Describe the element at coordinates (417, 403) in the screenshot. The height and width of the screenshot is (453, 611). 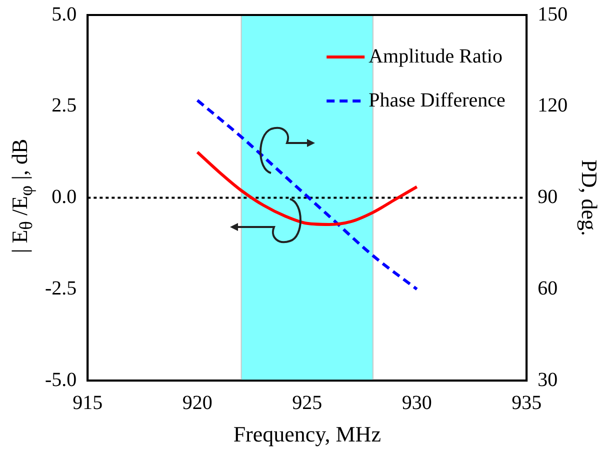
I see `x-tick-label: 930` at that location.